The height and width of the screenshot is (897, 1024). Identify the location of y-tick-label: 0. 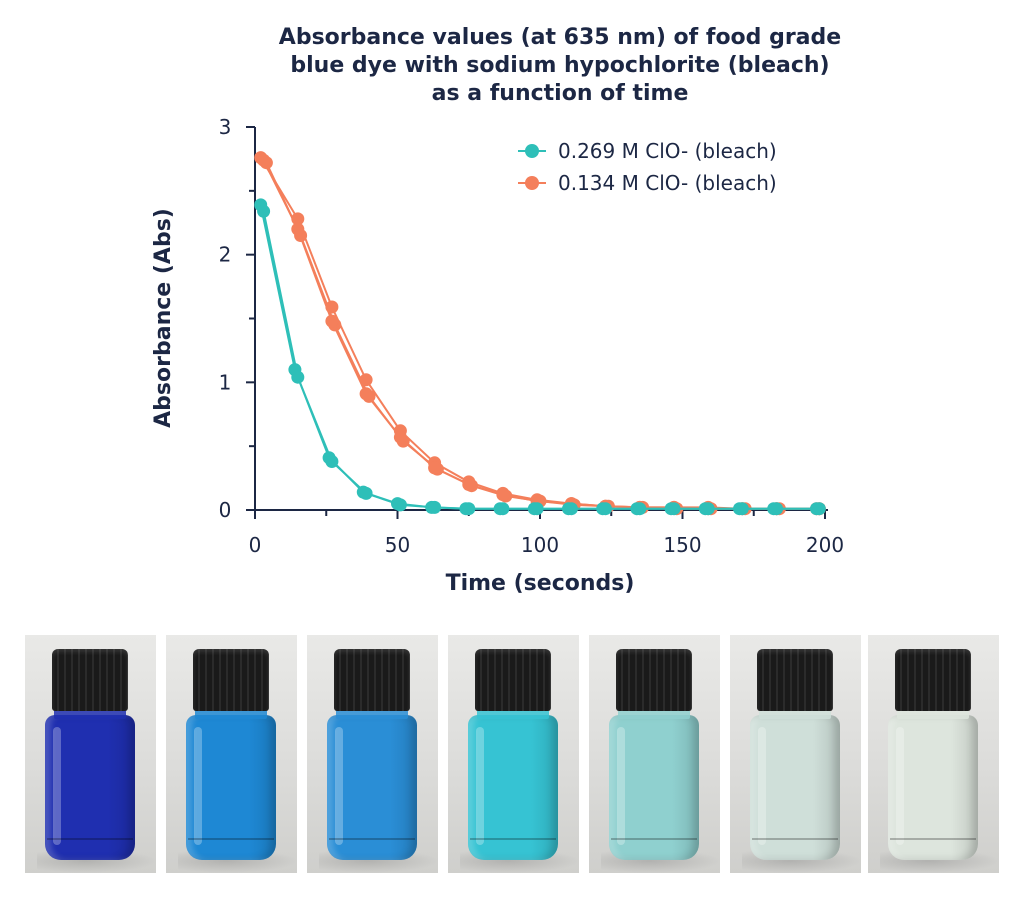
(225, 510).